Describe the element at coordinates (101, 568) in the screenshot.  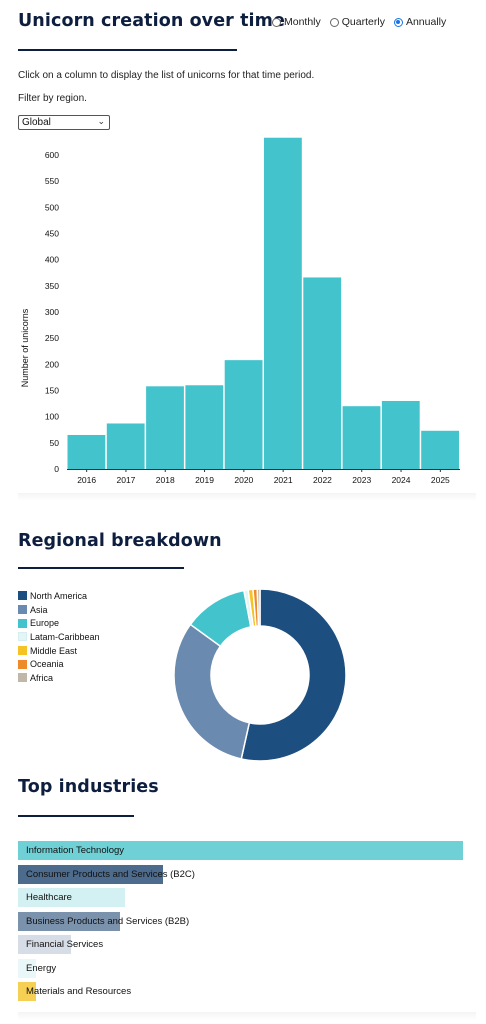
I see `regional-underline` at that location.